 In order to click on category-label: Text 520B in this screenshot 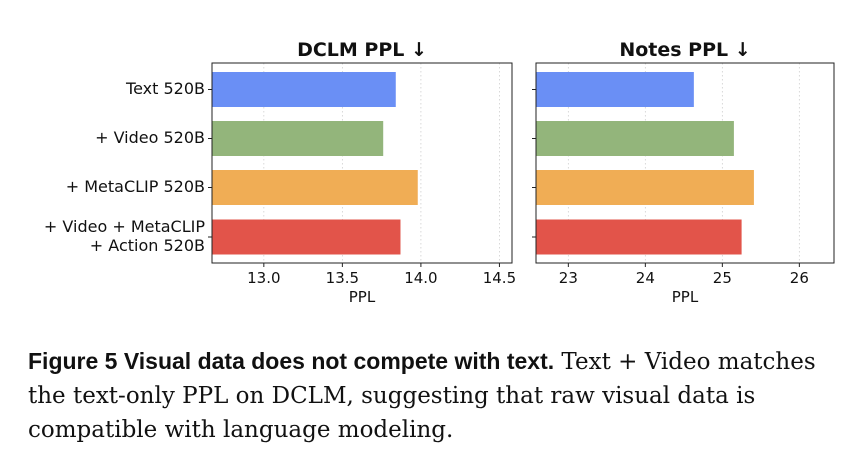, I will do `click(165, 88)`.